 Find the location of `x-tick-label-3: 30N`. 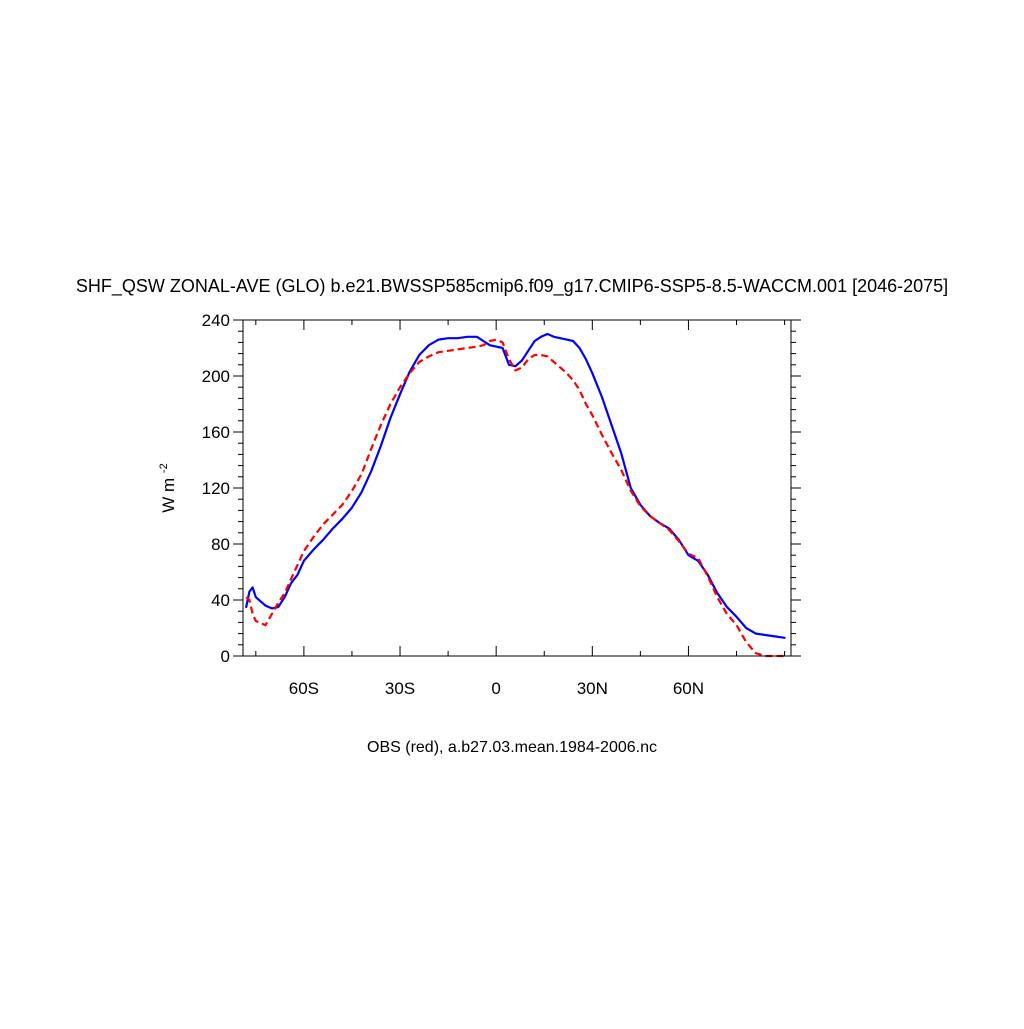

x-tick-label-3: 30N is located at coordinates (592, 688).